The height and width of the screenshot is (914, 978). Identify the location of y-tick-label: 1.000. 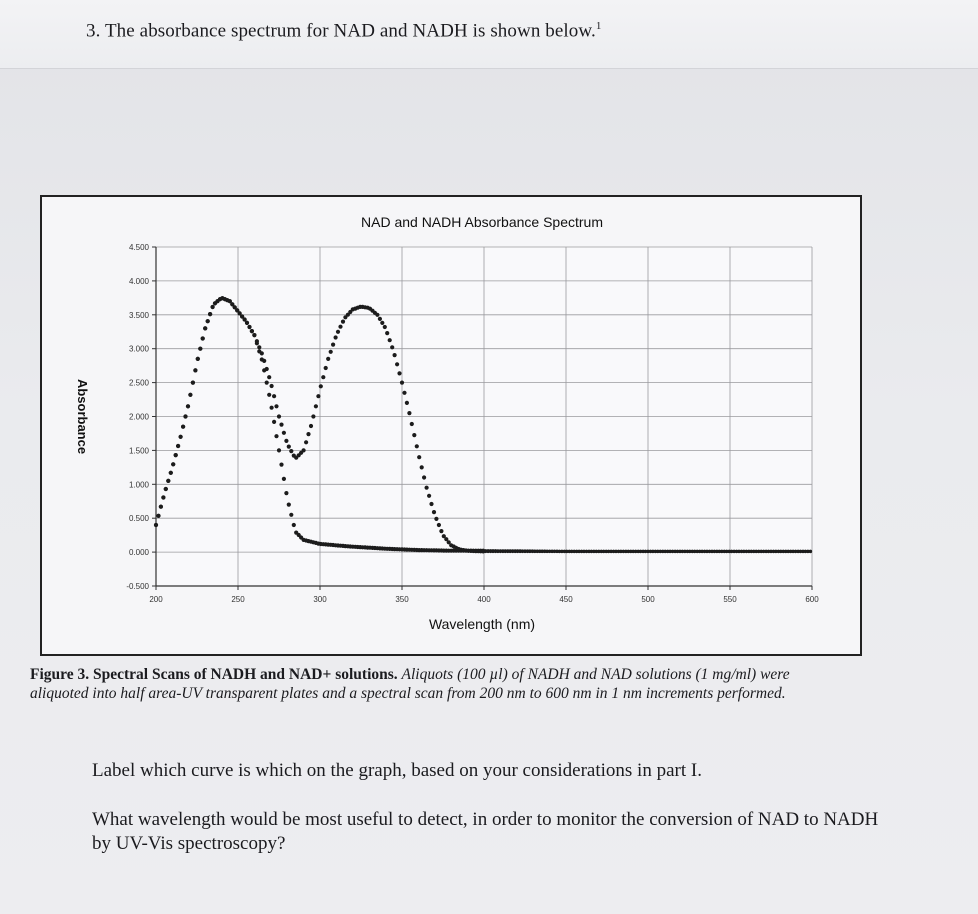
(139, 484).